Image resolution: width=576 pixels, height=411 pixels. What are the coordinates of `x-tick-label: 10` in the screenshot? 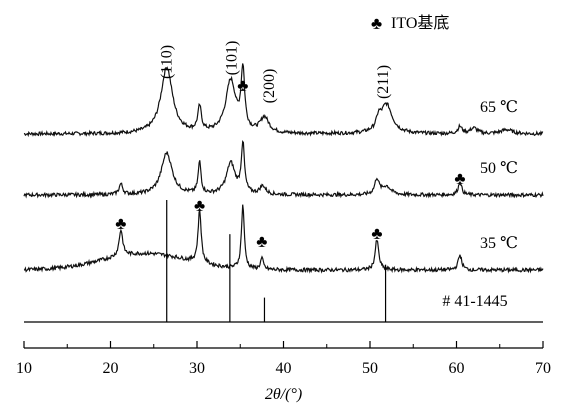 It's located at (24, 368).